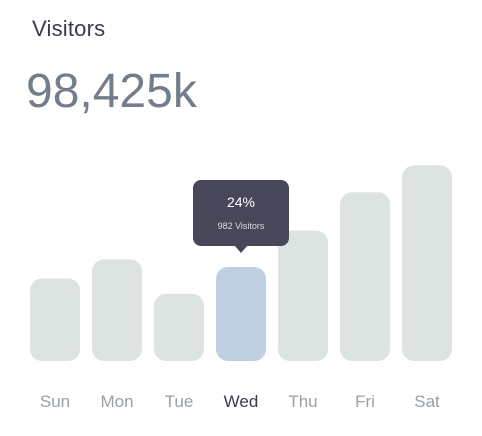 This screenshot has width=482, height=436. I want to click on bar-wed, so click(241, 314).